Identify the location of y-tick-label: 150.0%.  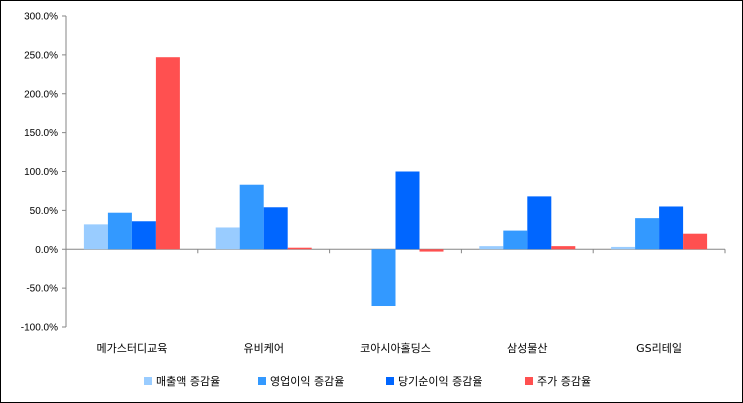
(41, 133).